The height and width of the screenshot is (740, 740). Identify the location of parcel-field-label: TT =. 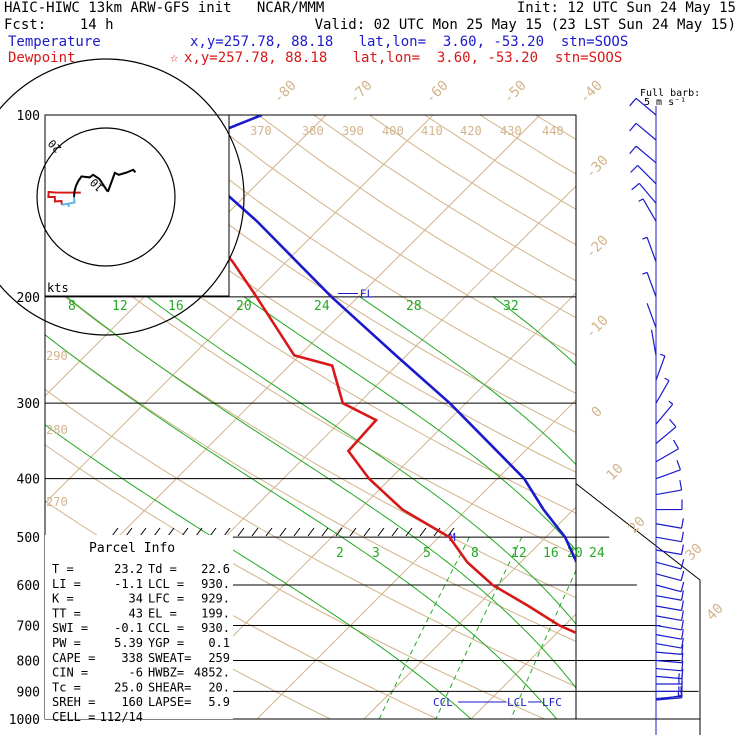
(66, 613).